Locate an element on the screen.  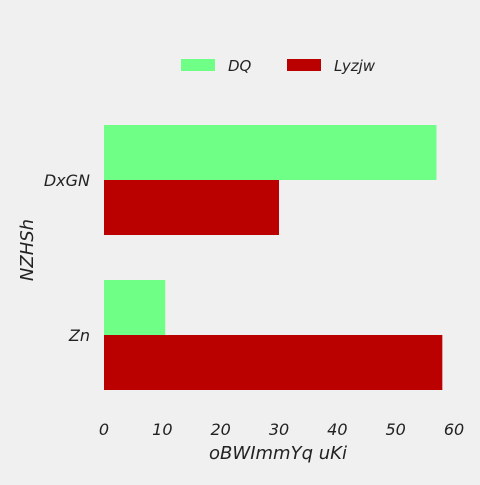
y-tick-label-dxgn: DxGN is located at coordinates (67, 180).